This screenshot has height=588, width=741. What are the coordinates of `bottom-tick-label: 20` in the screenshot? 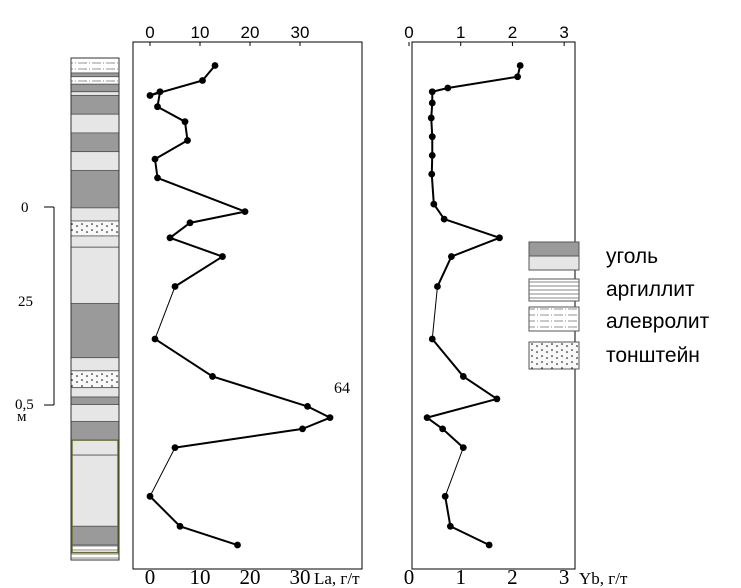 It's located at (250, 576).